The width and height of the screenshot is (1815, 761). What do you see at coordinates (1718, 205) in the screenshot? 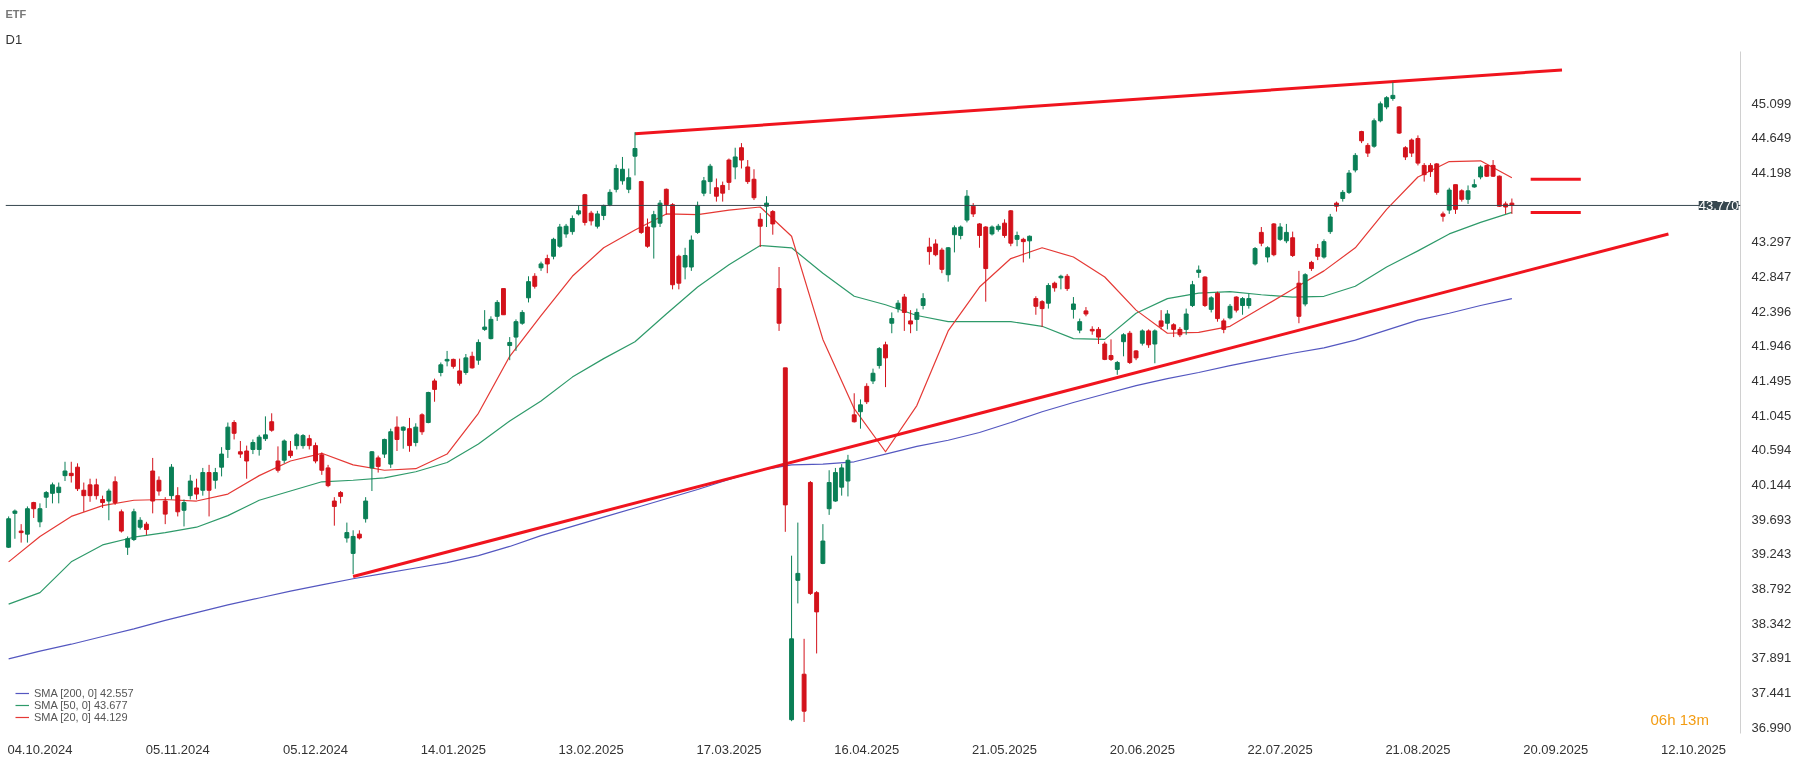
I see `ref-line-label: 43.770` at bounding box center [1718, 205].